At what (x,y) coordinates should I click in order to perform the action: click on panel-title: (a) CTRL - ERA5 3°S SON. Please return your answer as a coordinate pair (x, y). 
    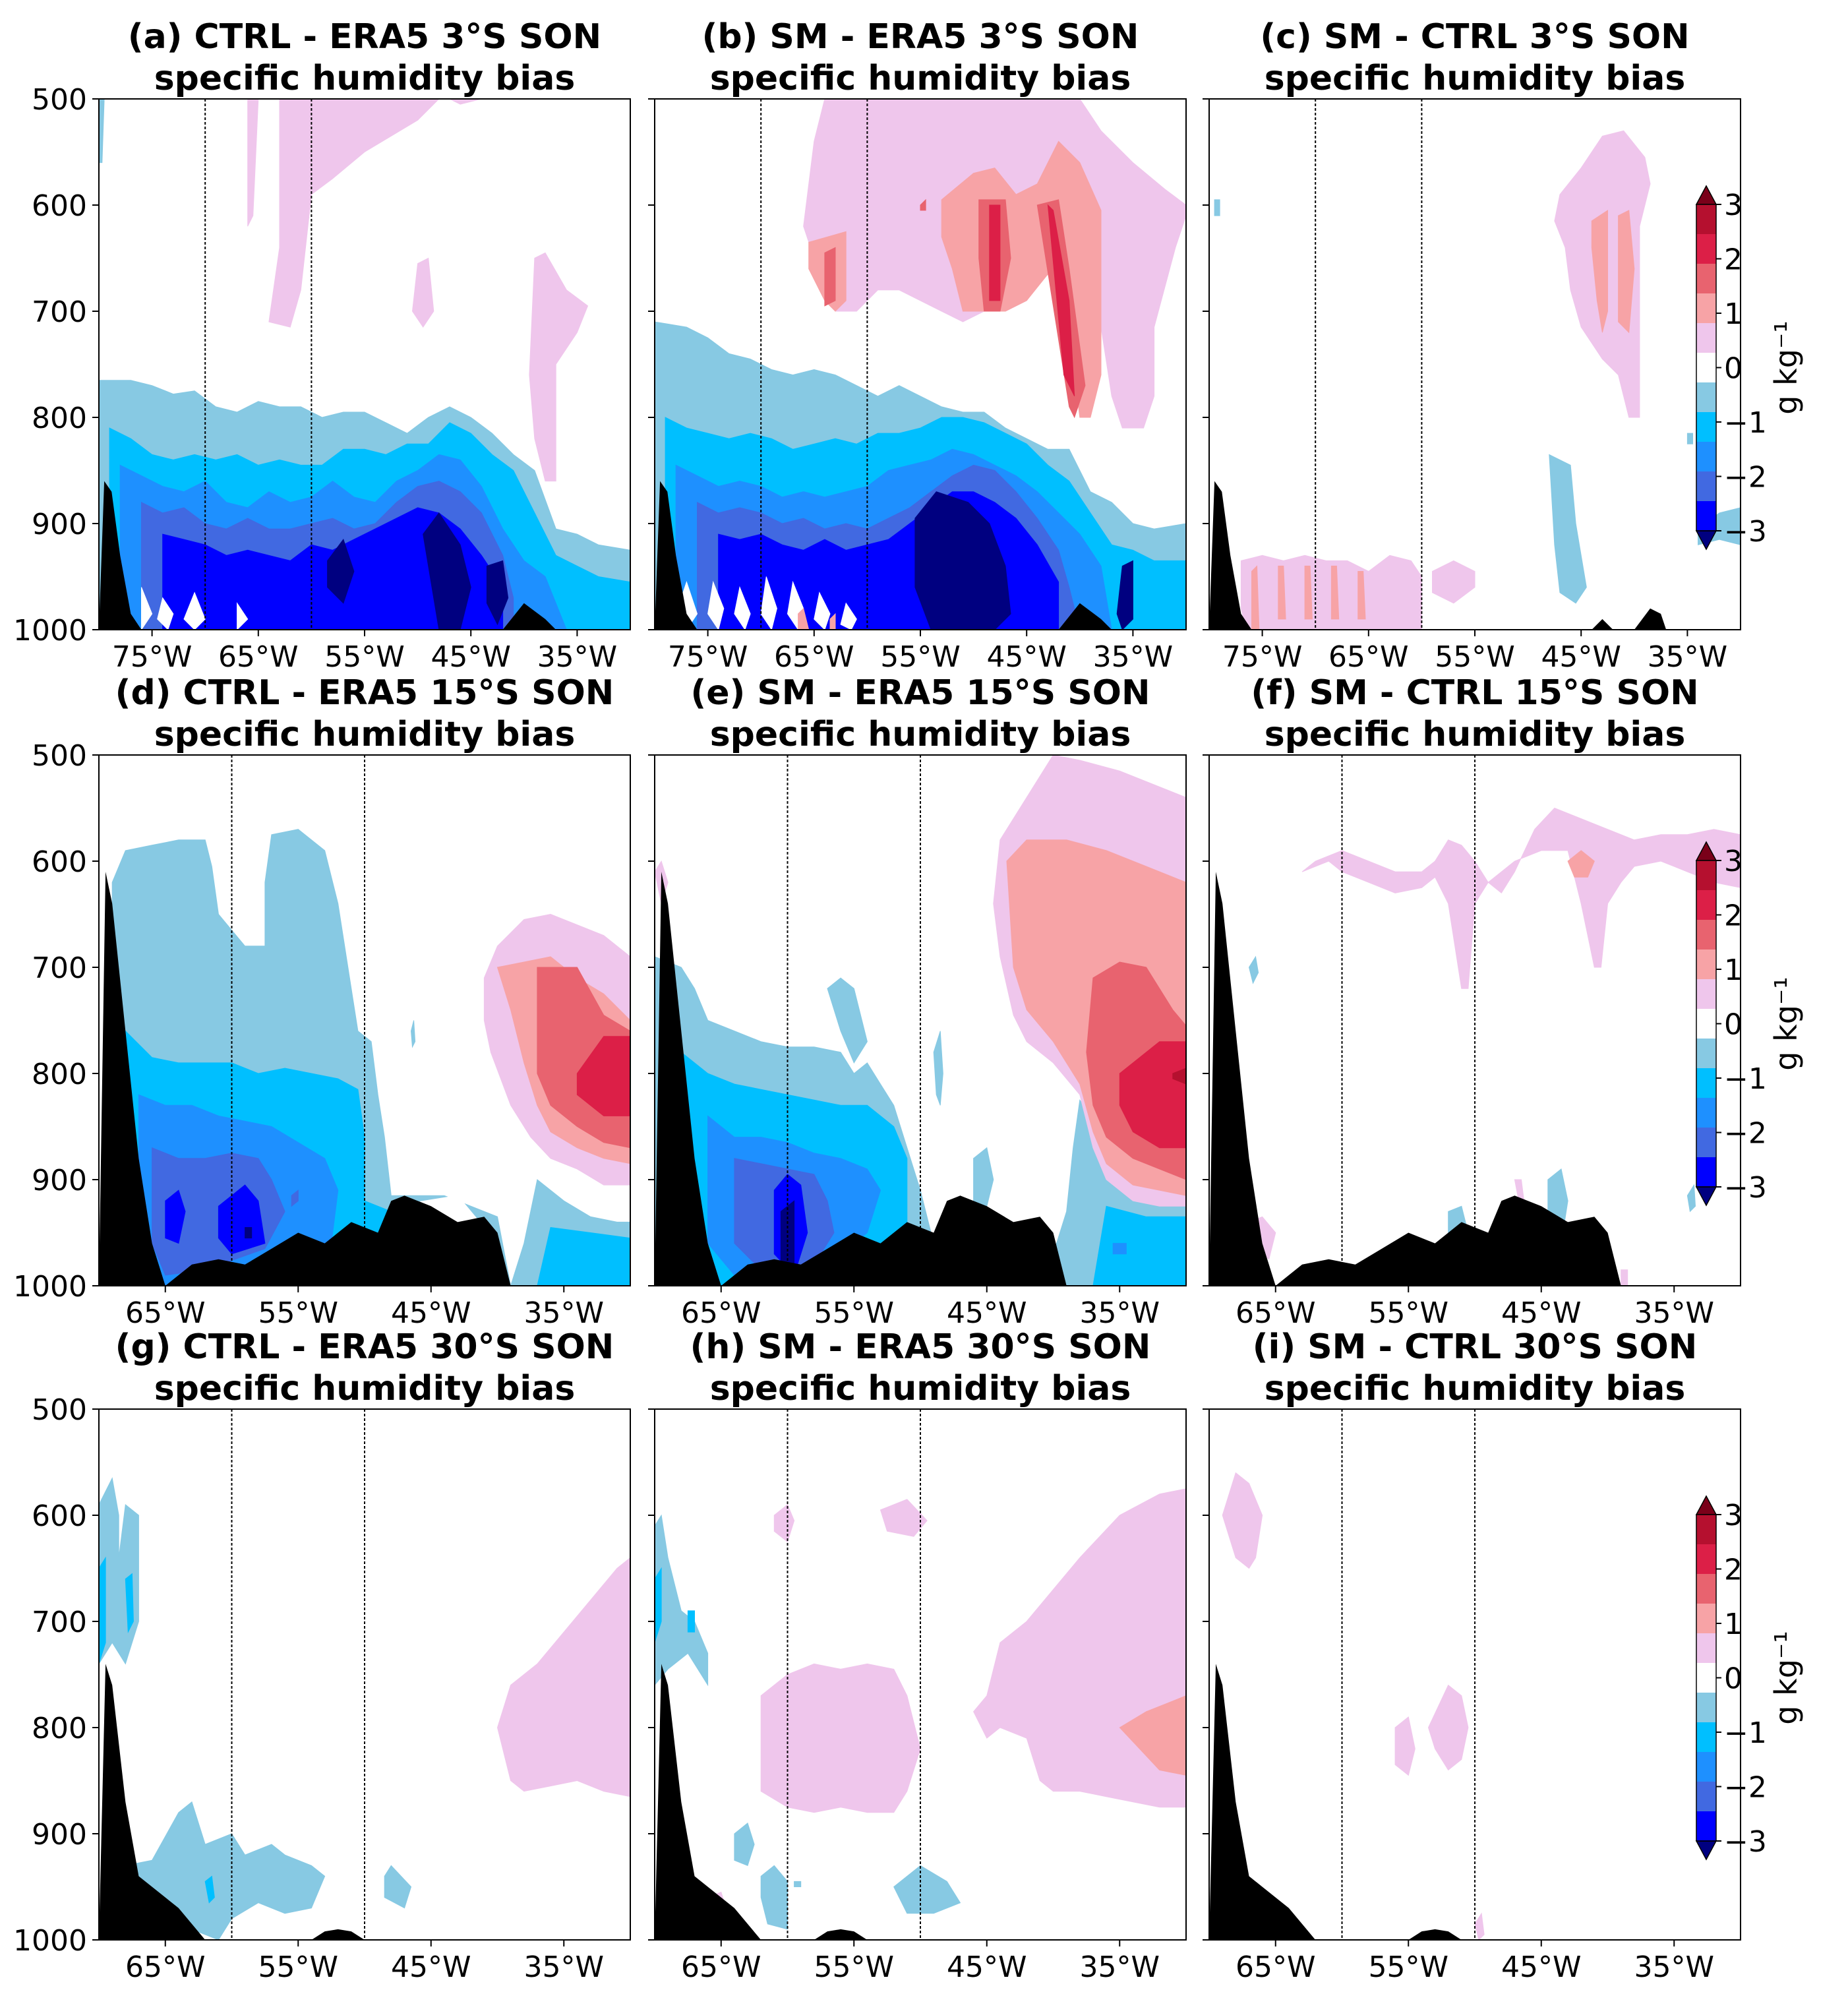
    Looking at the image, I should click on (365, 37).